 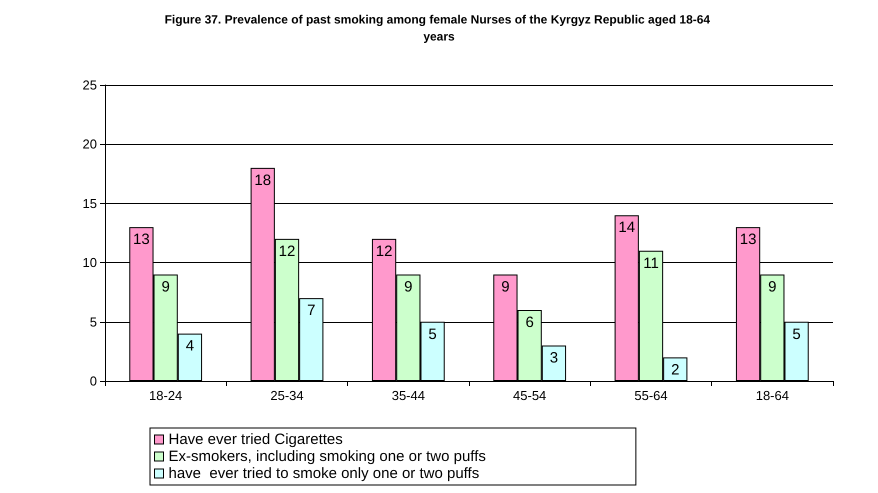 What do you see at coordinates (287, 395) in the screenshot?
I see `x-tick-label: 25-34` at bounding box center [287, 395].